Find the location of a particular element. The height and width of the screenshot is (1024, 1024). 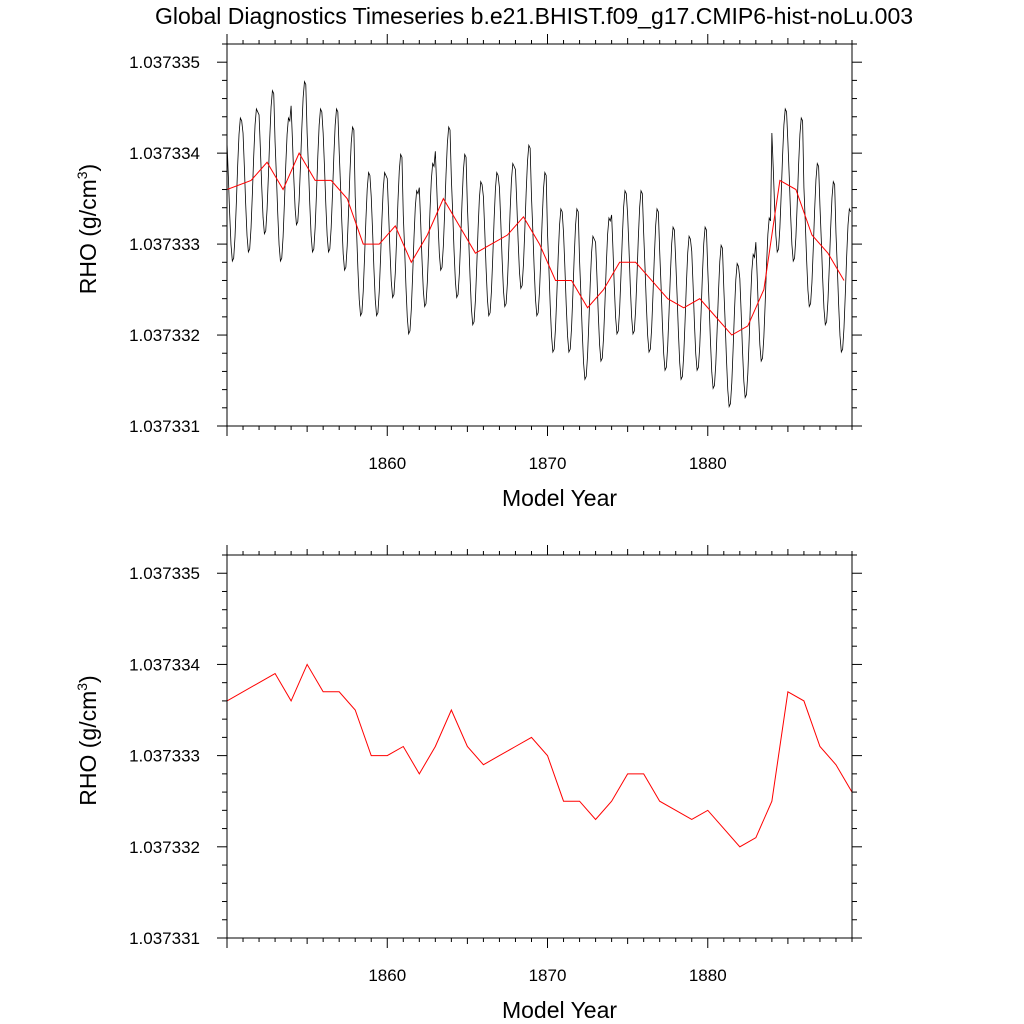

plot-area is located at coordinates (539, 755).